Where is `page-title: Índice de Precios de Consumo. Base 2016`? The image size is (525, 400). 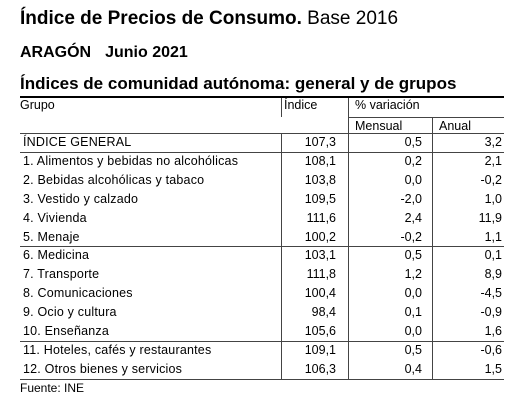 page-title: Índice de Precios de Consumo. Base 2016 is located at coordinates (209, 19).